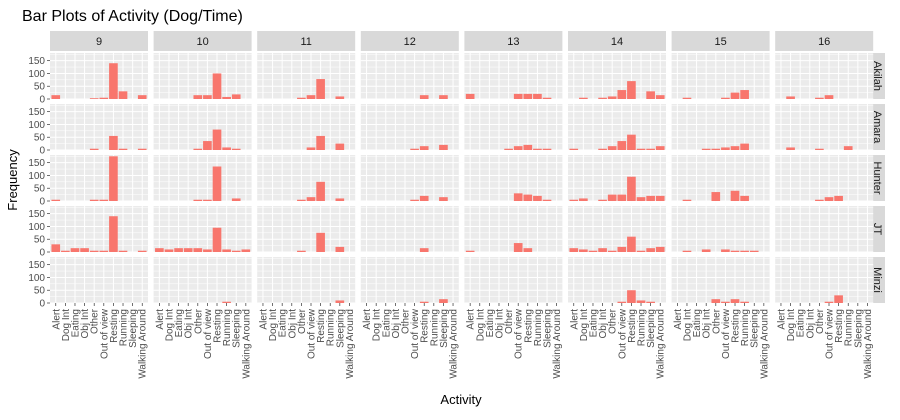 The image size is (900, 420). What do you see at coordinates (877, 177) in the screenshot?
I see `row-strip-label: Hunter` at bounding box center [877, 177].